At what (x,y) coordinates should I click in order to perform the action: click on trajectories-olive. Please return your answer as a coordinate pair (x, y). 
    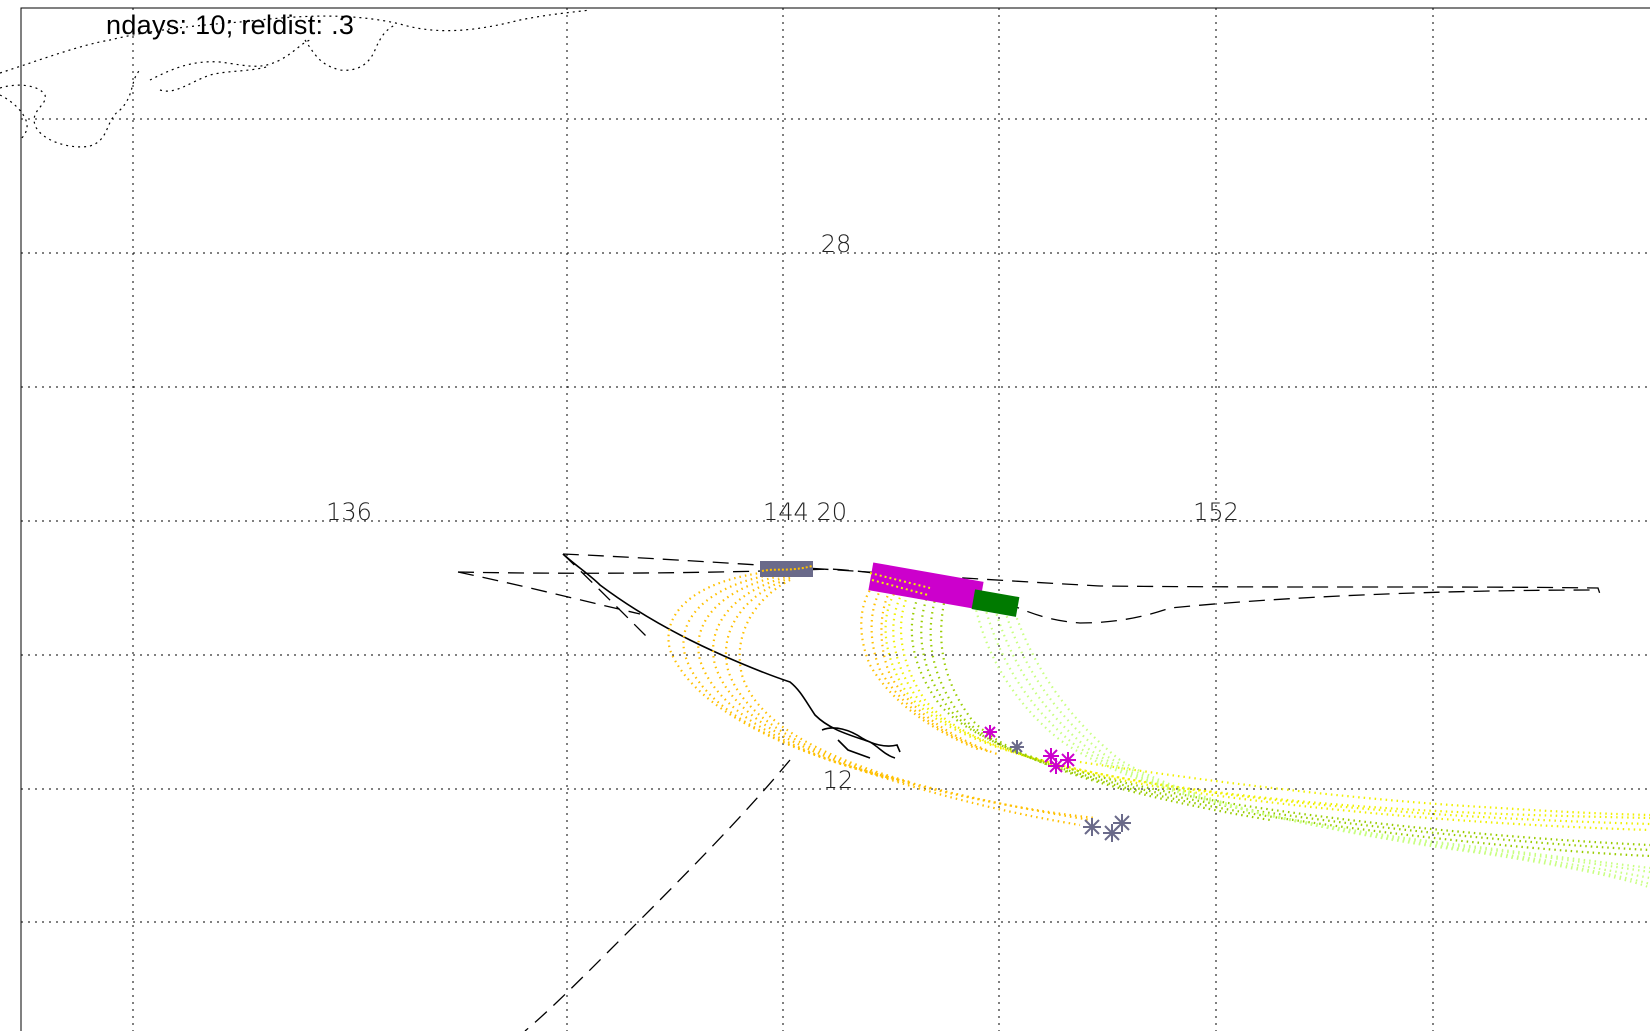
    Looking at the image, I should click on (1280, 724).